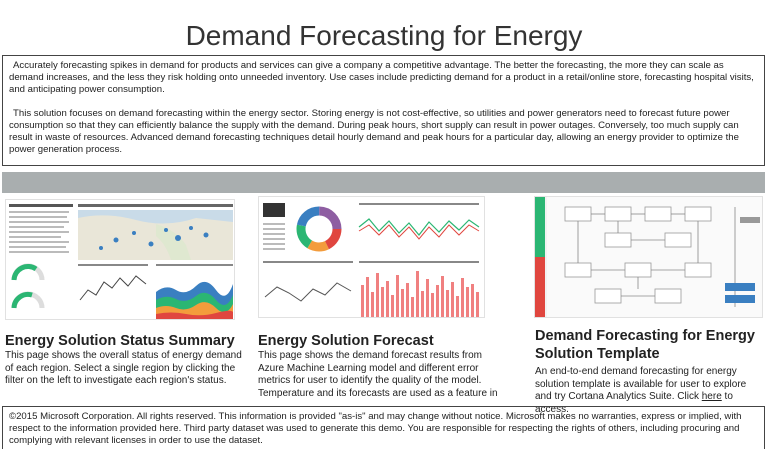 The height and width of the screenshot is (449, 768). Describe the element at coordinates (384, 35) in the screenshot. I see `page-title: Demand Forecasting for Energy` at that location.